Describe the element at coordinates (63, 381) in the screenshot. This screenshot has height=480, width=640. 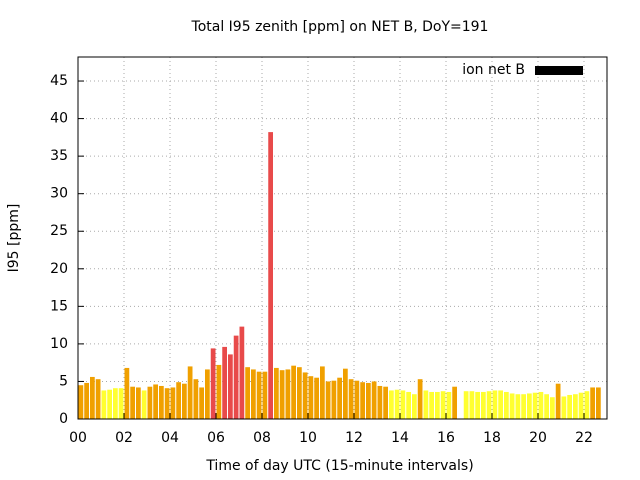
I see `y-tick-label: 5` at that location.